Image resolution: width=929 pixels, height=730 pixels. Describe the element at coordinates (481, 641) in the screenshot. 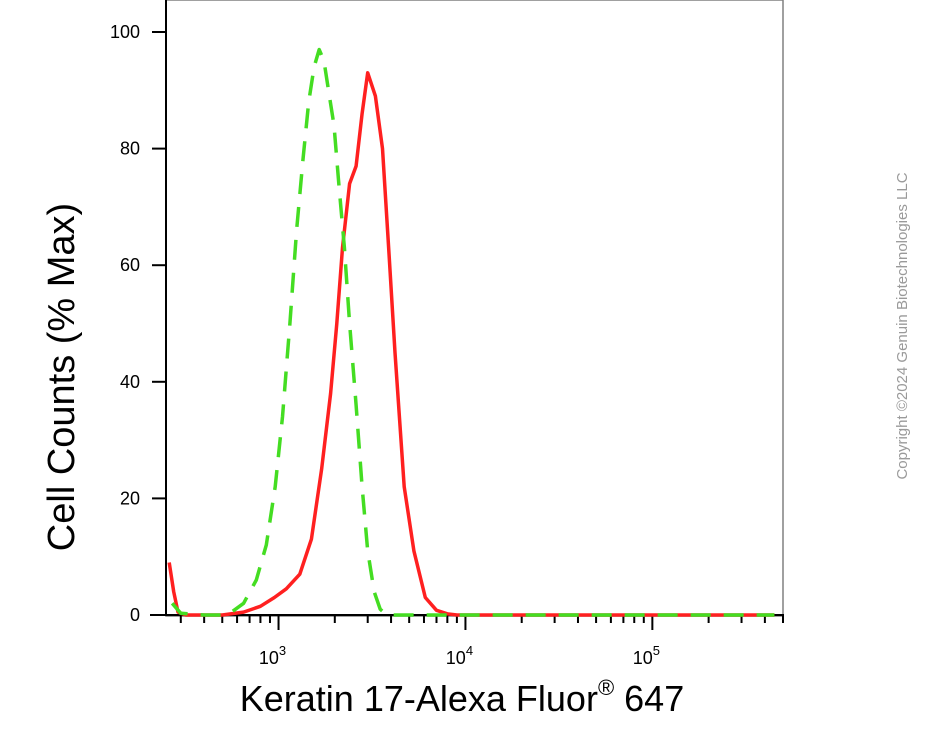

I see `x-axis-ticks: 10³ 10⁴ 10⁵` at that location.